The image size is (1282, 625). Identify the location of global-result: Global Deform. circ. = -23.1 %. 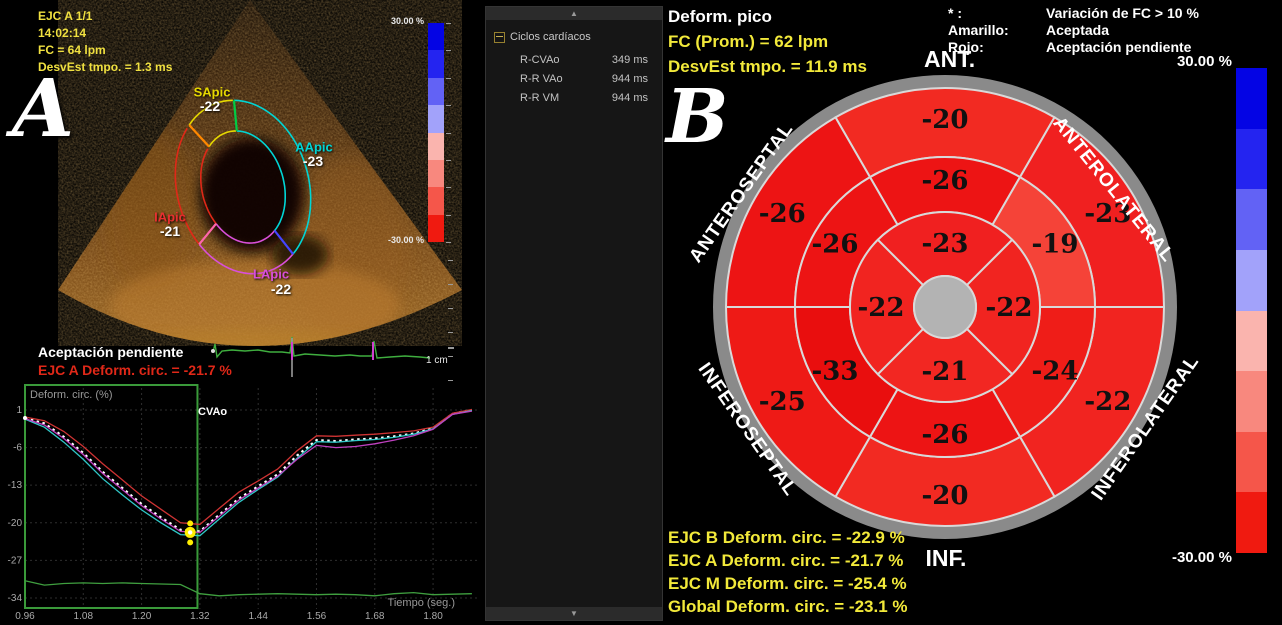
(788, 606).